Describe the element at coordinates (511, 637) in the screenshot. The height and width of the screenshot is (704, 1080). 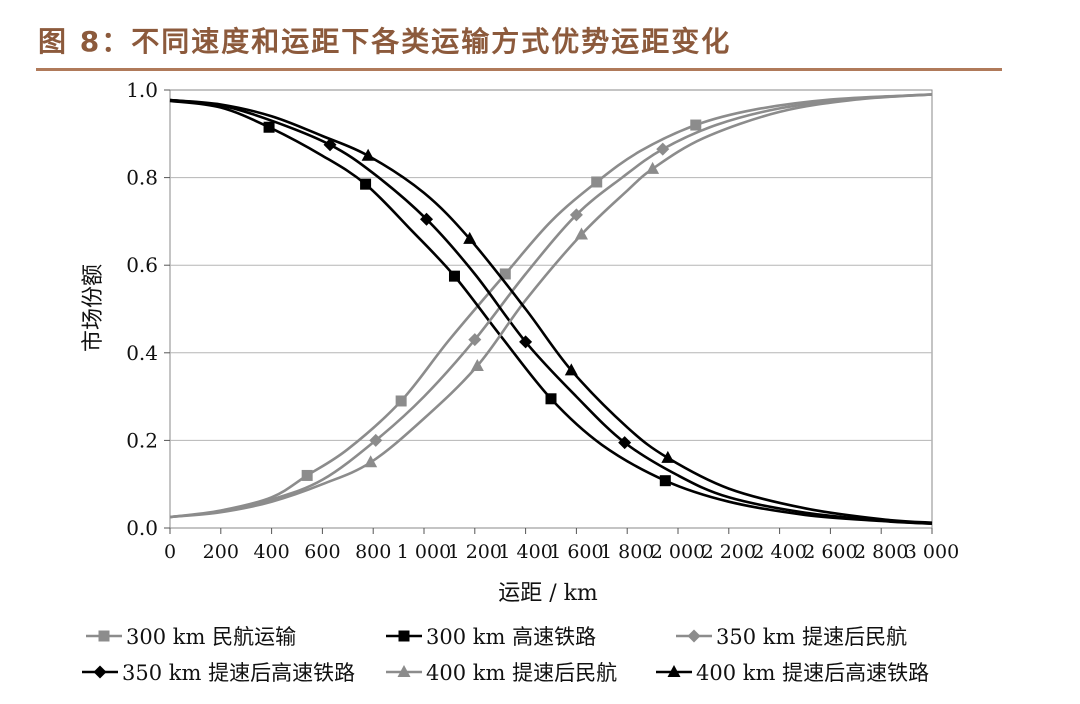
I see `legend-label: 300 km 高速铁路` at that location.